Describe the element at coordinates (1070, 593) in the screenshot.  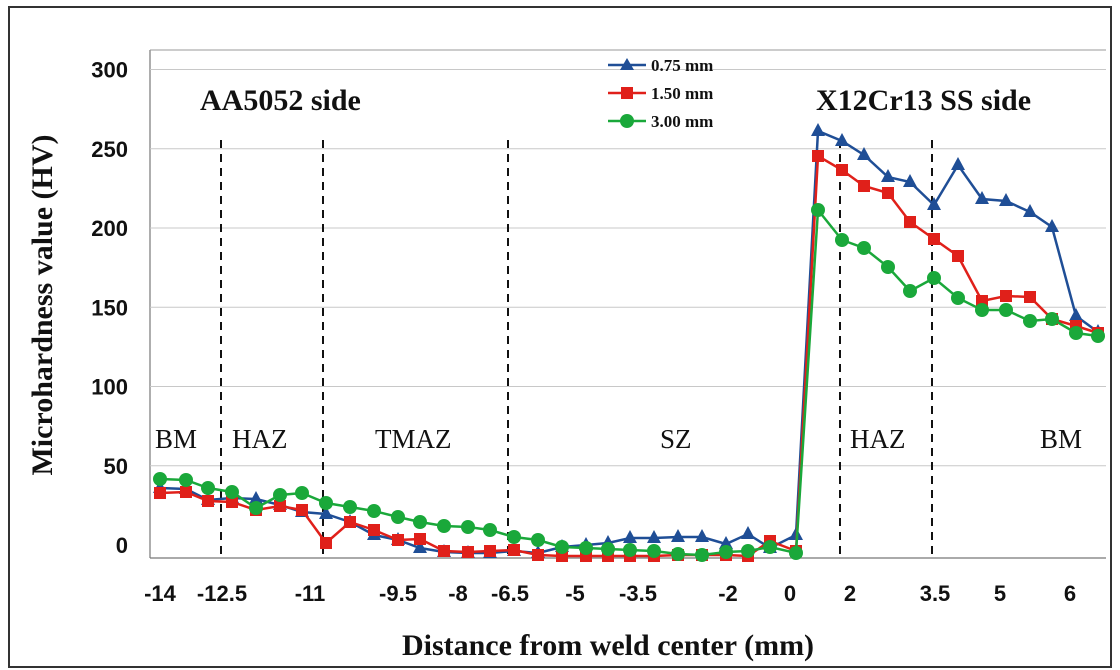
I see `x-tick-6: 6` at that location.